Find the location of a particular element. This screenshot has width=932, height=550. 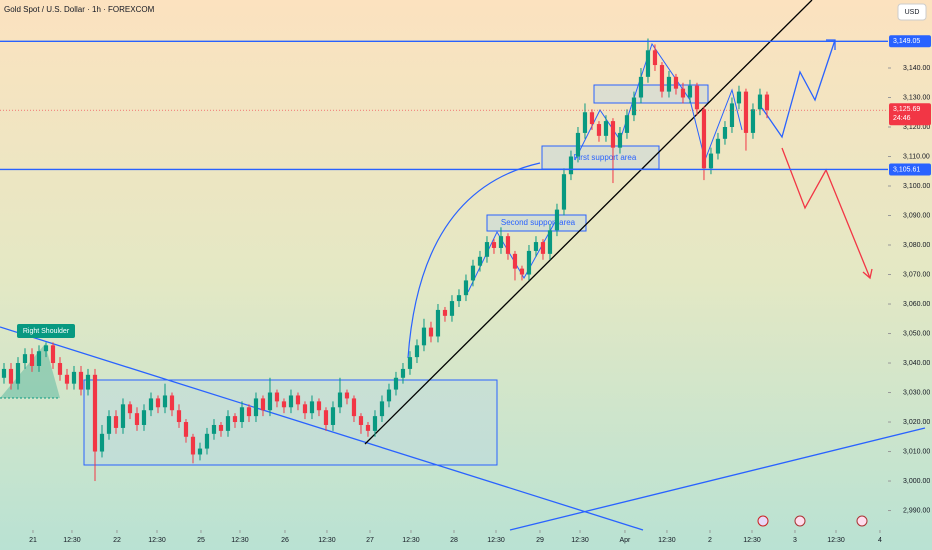

shoulder-tag is located at coordinates (46, 331).